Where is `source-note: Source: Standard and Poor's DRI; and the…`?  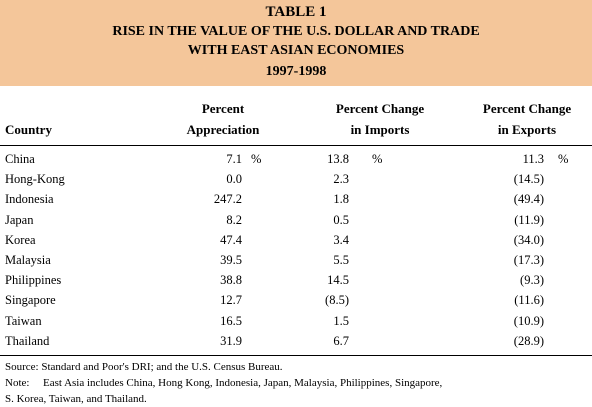
source-note: Source: Standard and Poor's DRI; and the… is located at coordinates (144, 367).